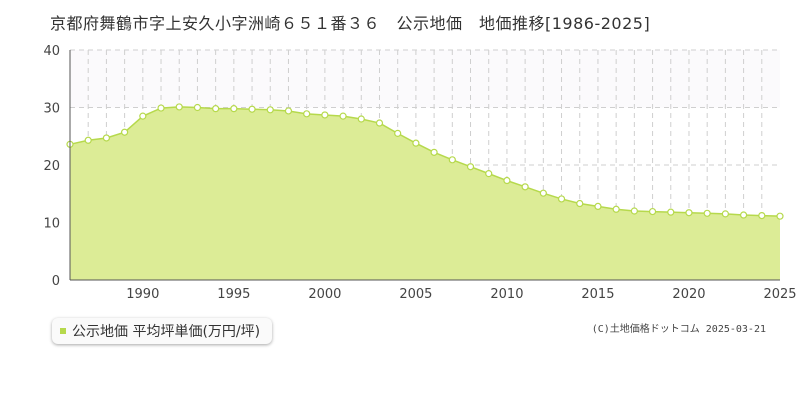  What do you see at coordinates (63, 331) in the screenshot?
I see `legend-marker` at bounding box center [63, 331].